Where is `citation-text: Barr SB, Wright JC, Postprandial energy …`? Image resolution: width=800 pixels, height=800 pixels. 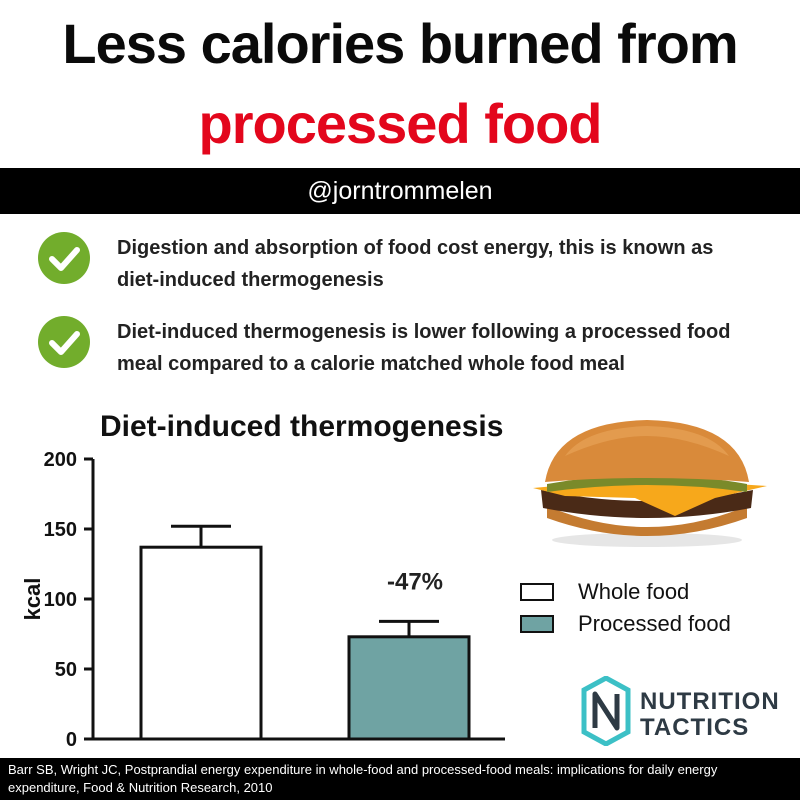 citation-text: Barr SB, Wright JC, Postprandial energy … is located at coordinates (363, 778).